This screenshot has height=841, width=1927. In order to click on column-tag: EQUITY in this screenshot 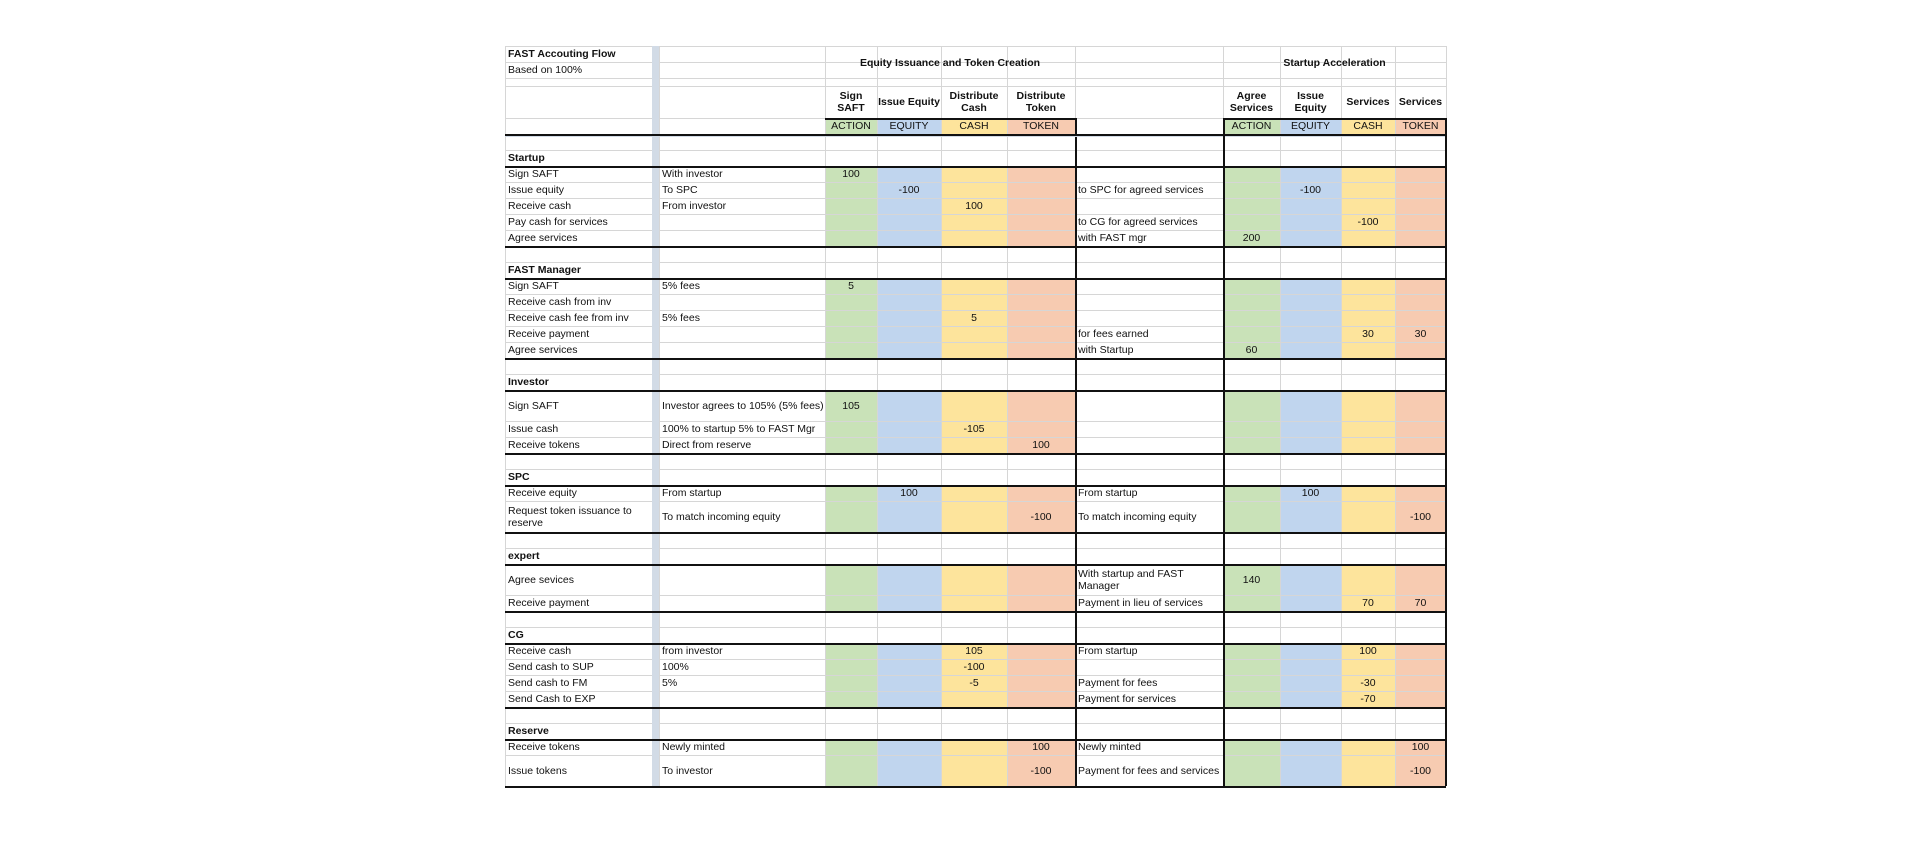, I will do `click(1310, 126)`.